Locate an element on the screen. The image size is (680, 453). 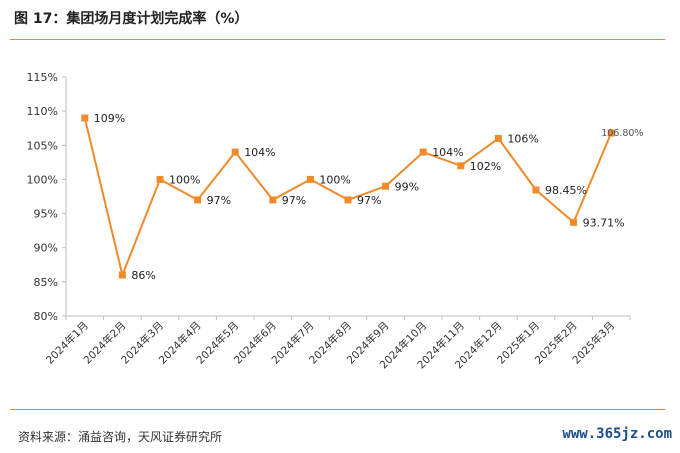
y-tick-label: 85% is located at coordinates (46, 282).